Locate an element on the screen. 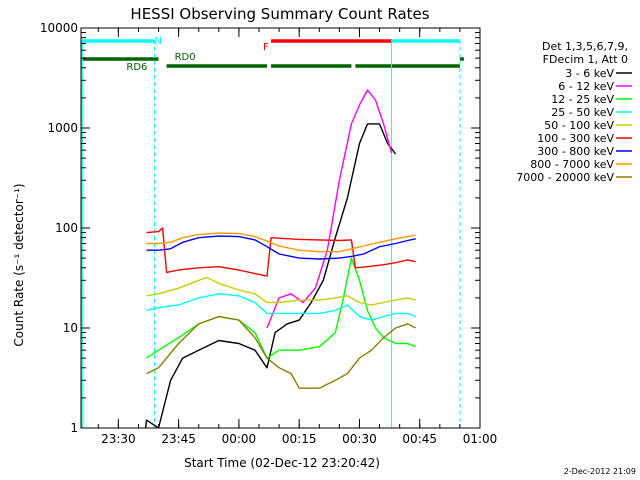 This screenshot has width=640, height=480. legend-entry-label: 25 - 50 keV is located at coordinates (582, 112).